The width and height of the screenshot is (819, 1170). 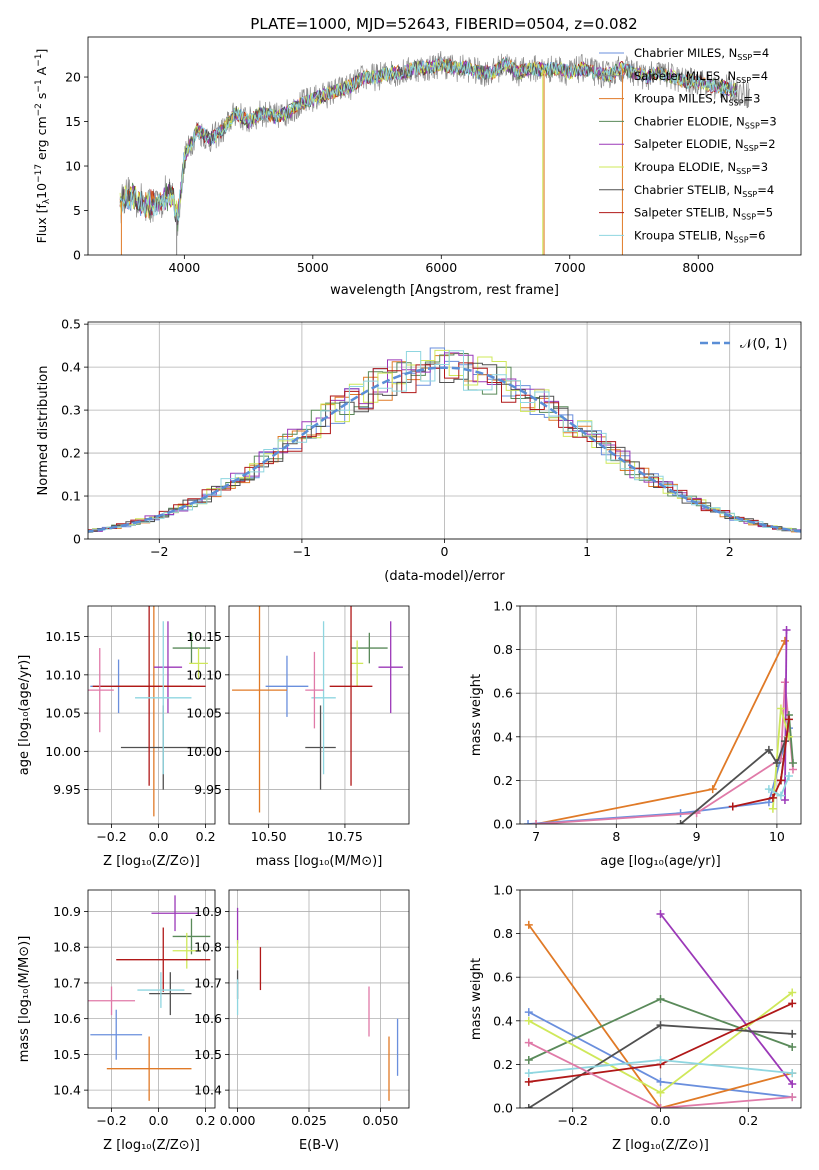 What do you see at coordinates (39, 60) in the screenshot?
I see `y-axis-label-part: −1` at bounding box center [39, 60].